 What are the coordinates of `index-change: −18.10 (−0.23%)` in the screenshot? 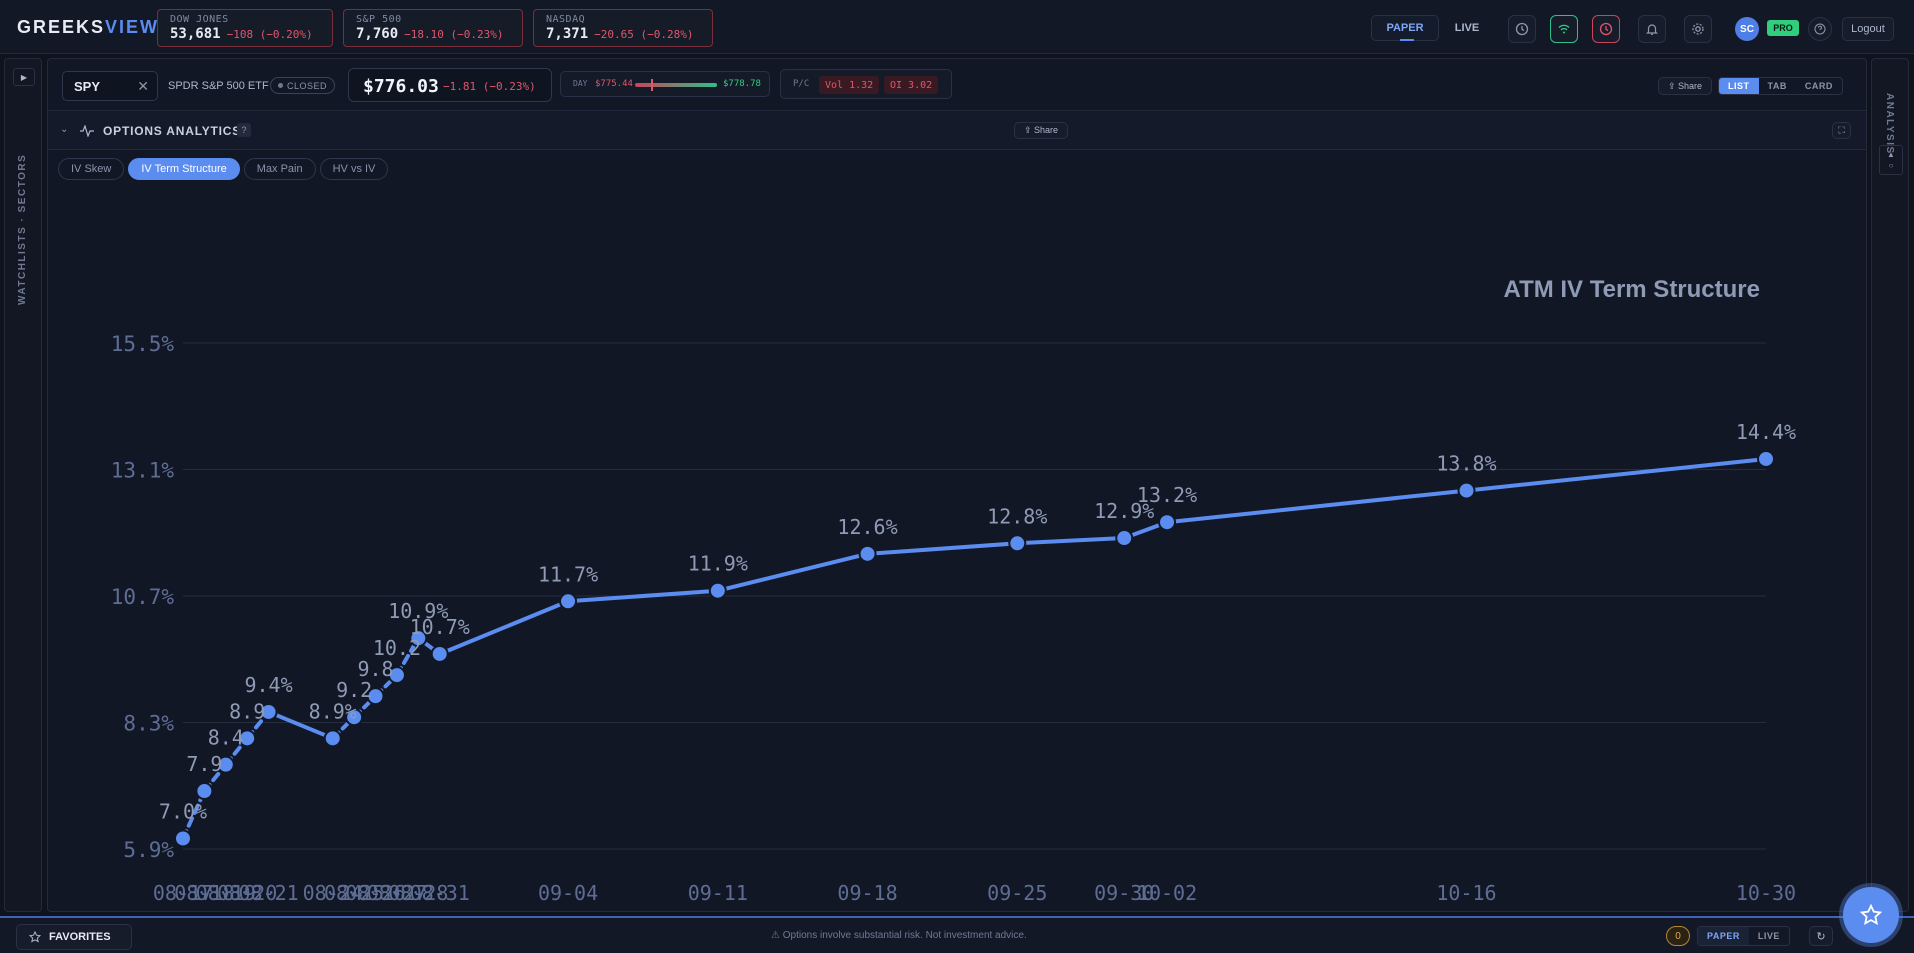 It's located at (454, 34).